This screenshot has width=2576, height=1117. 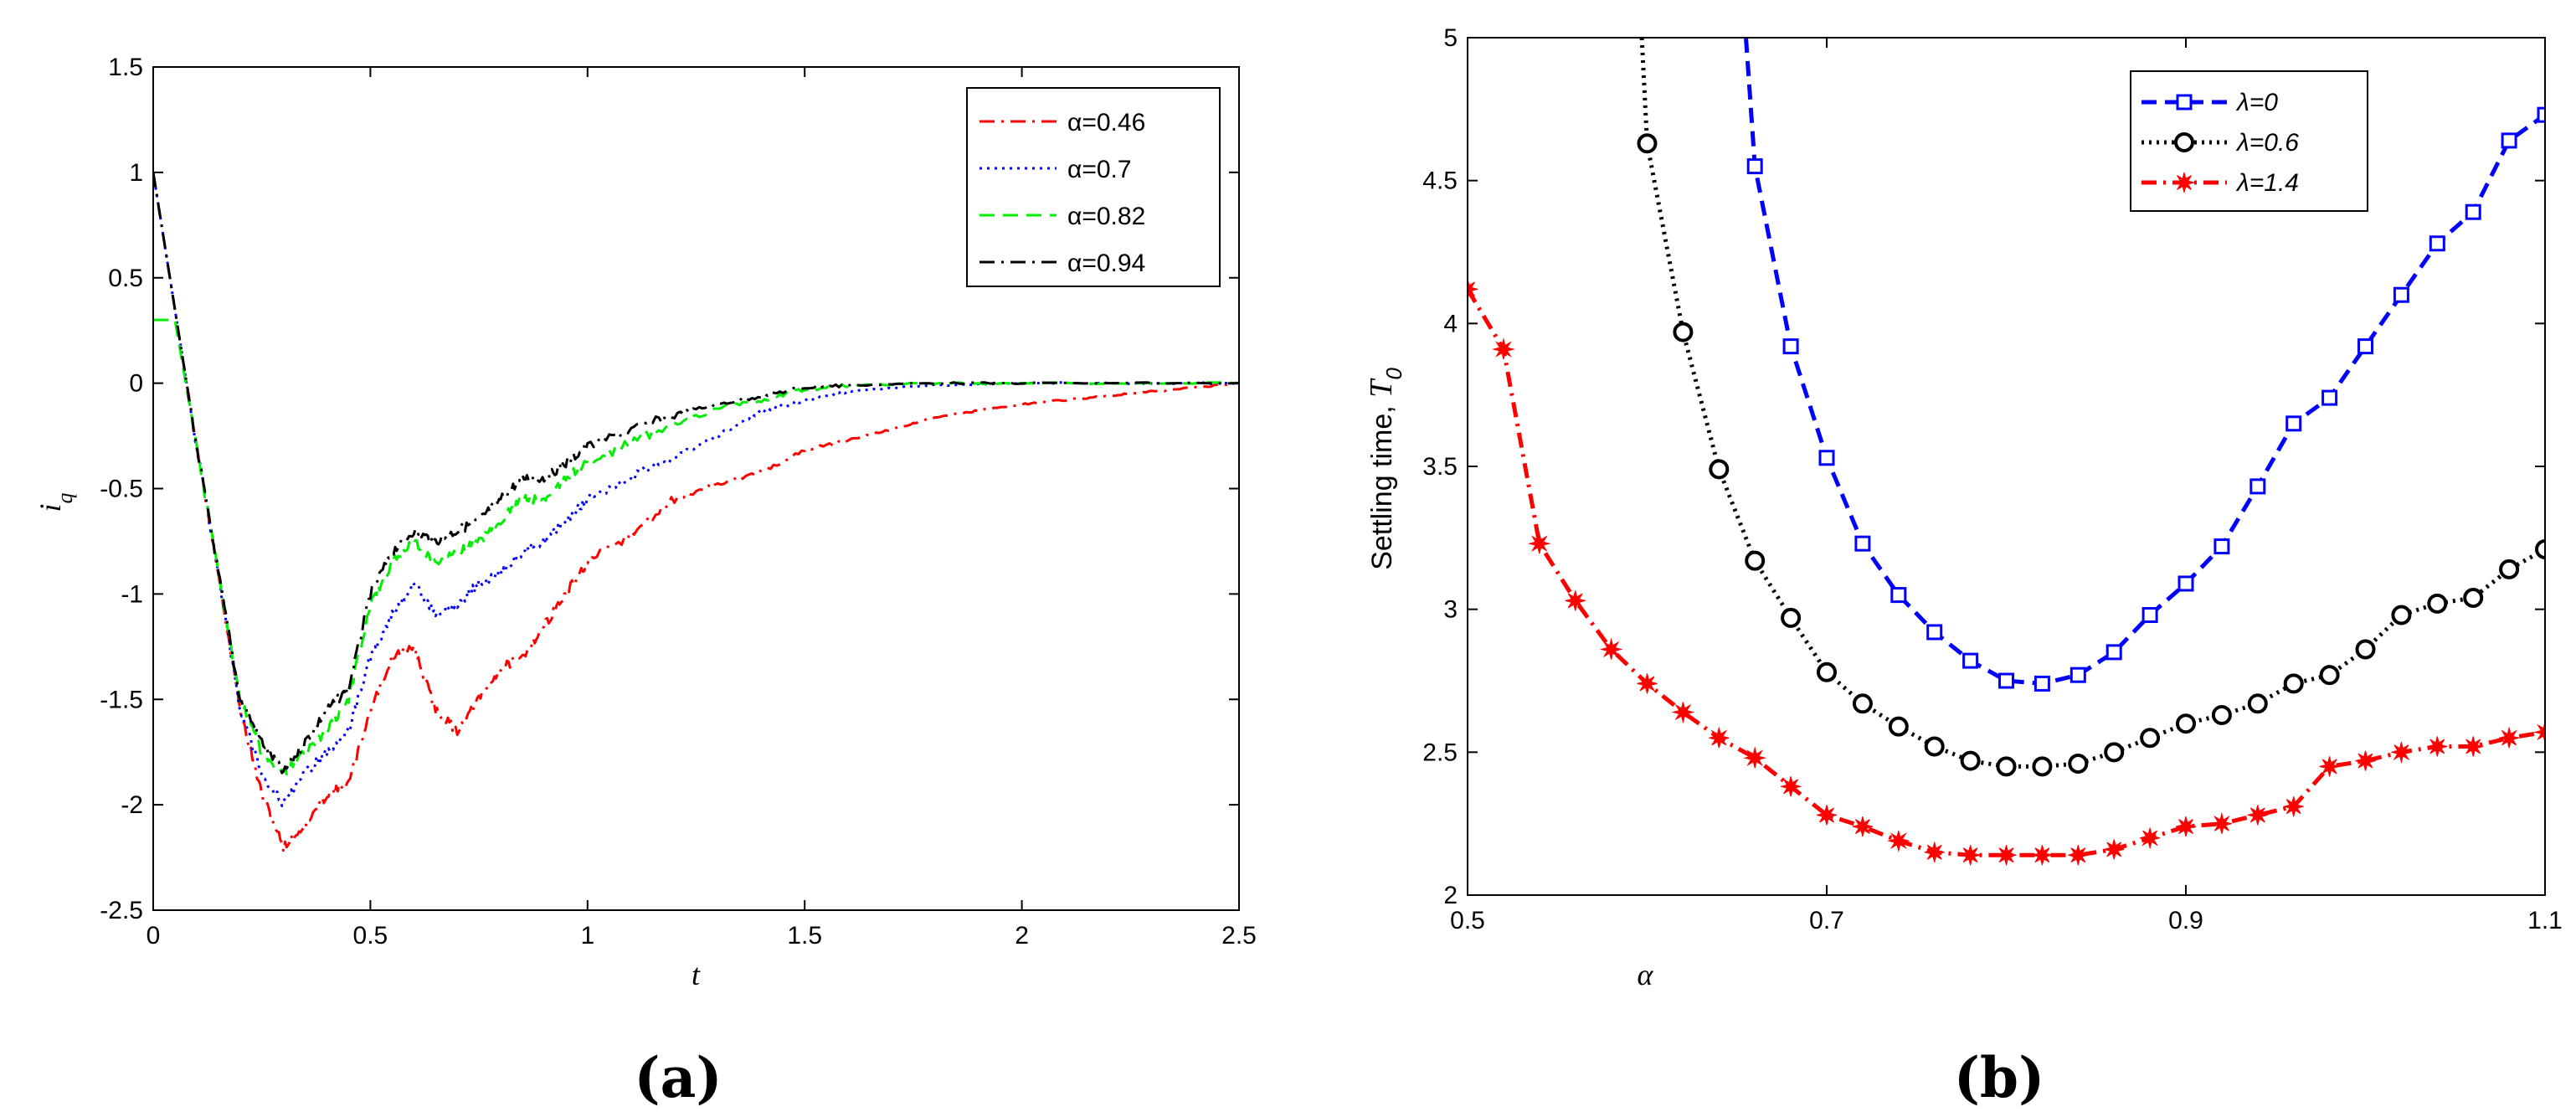 I want to click on x-tick-label: 0.9, so click(x=2185, y=921).